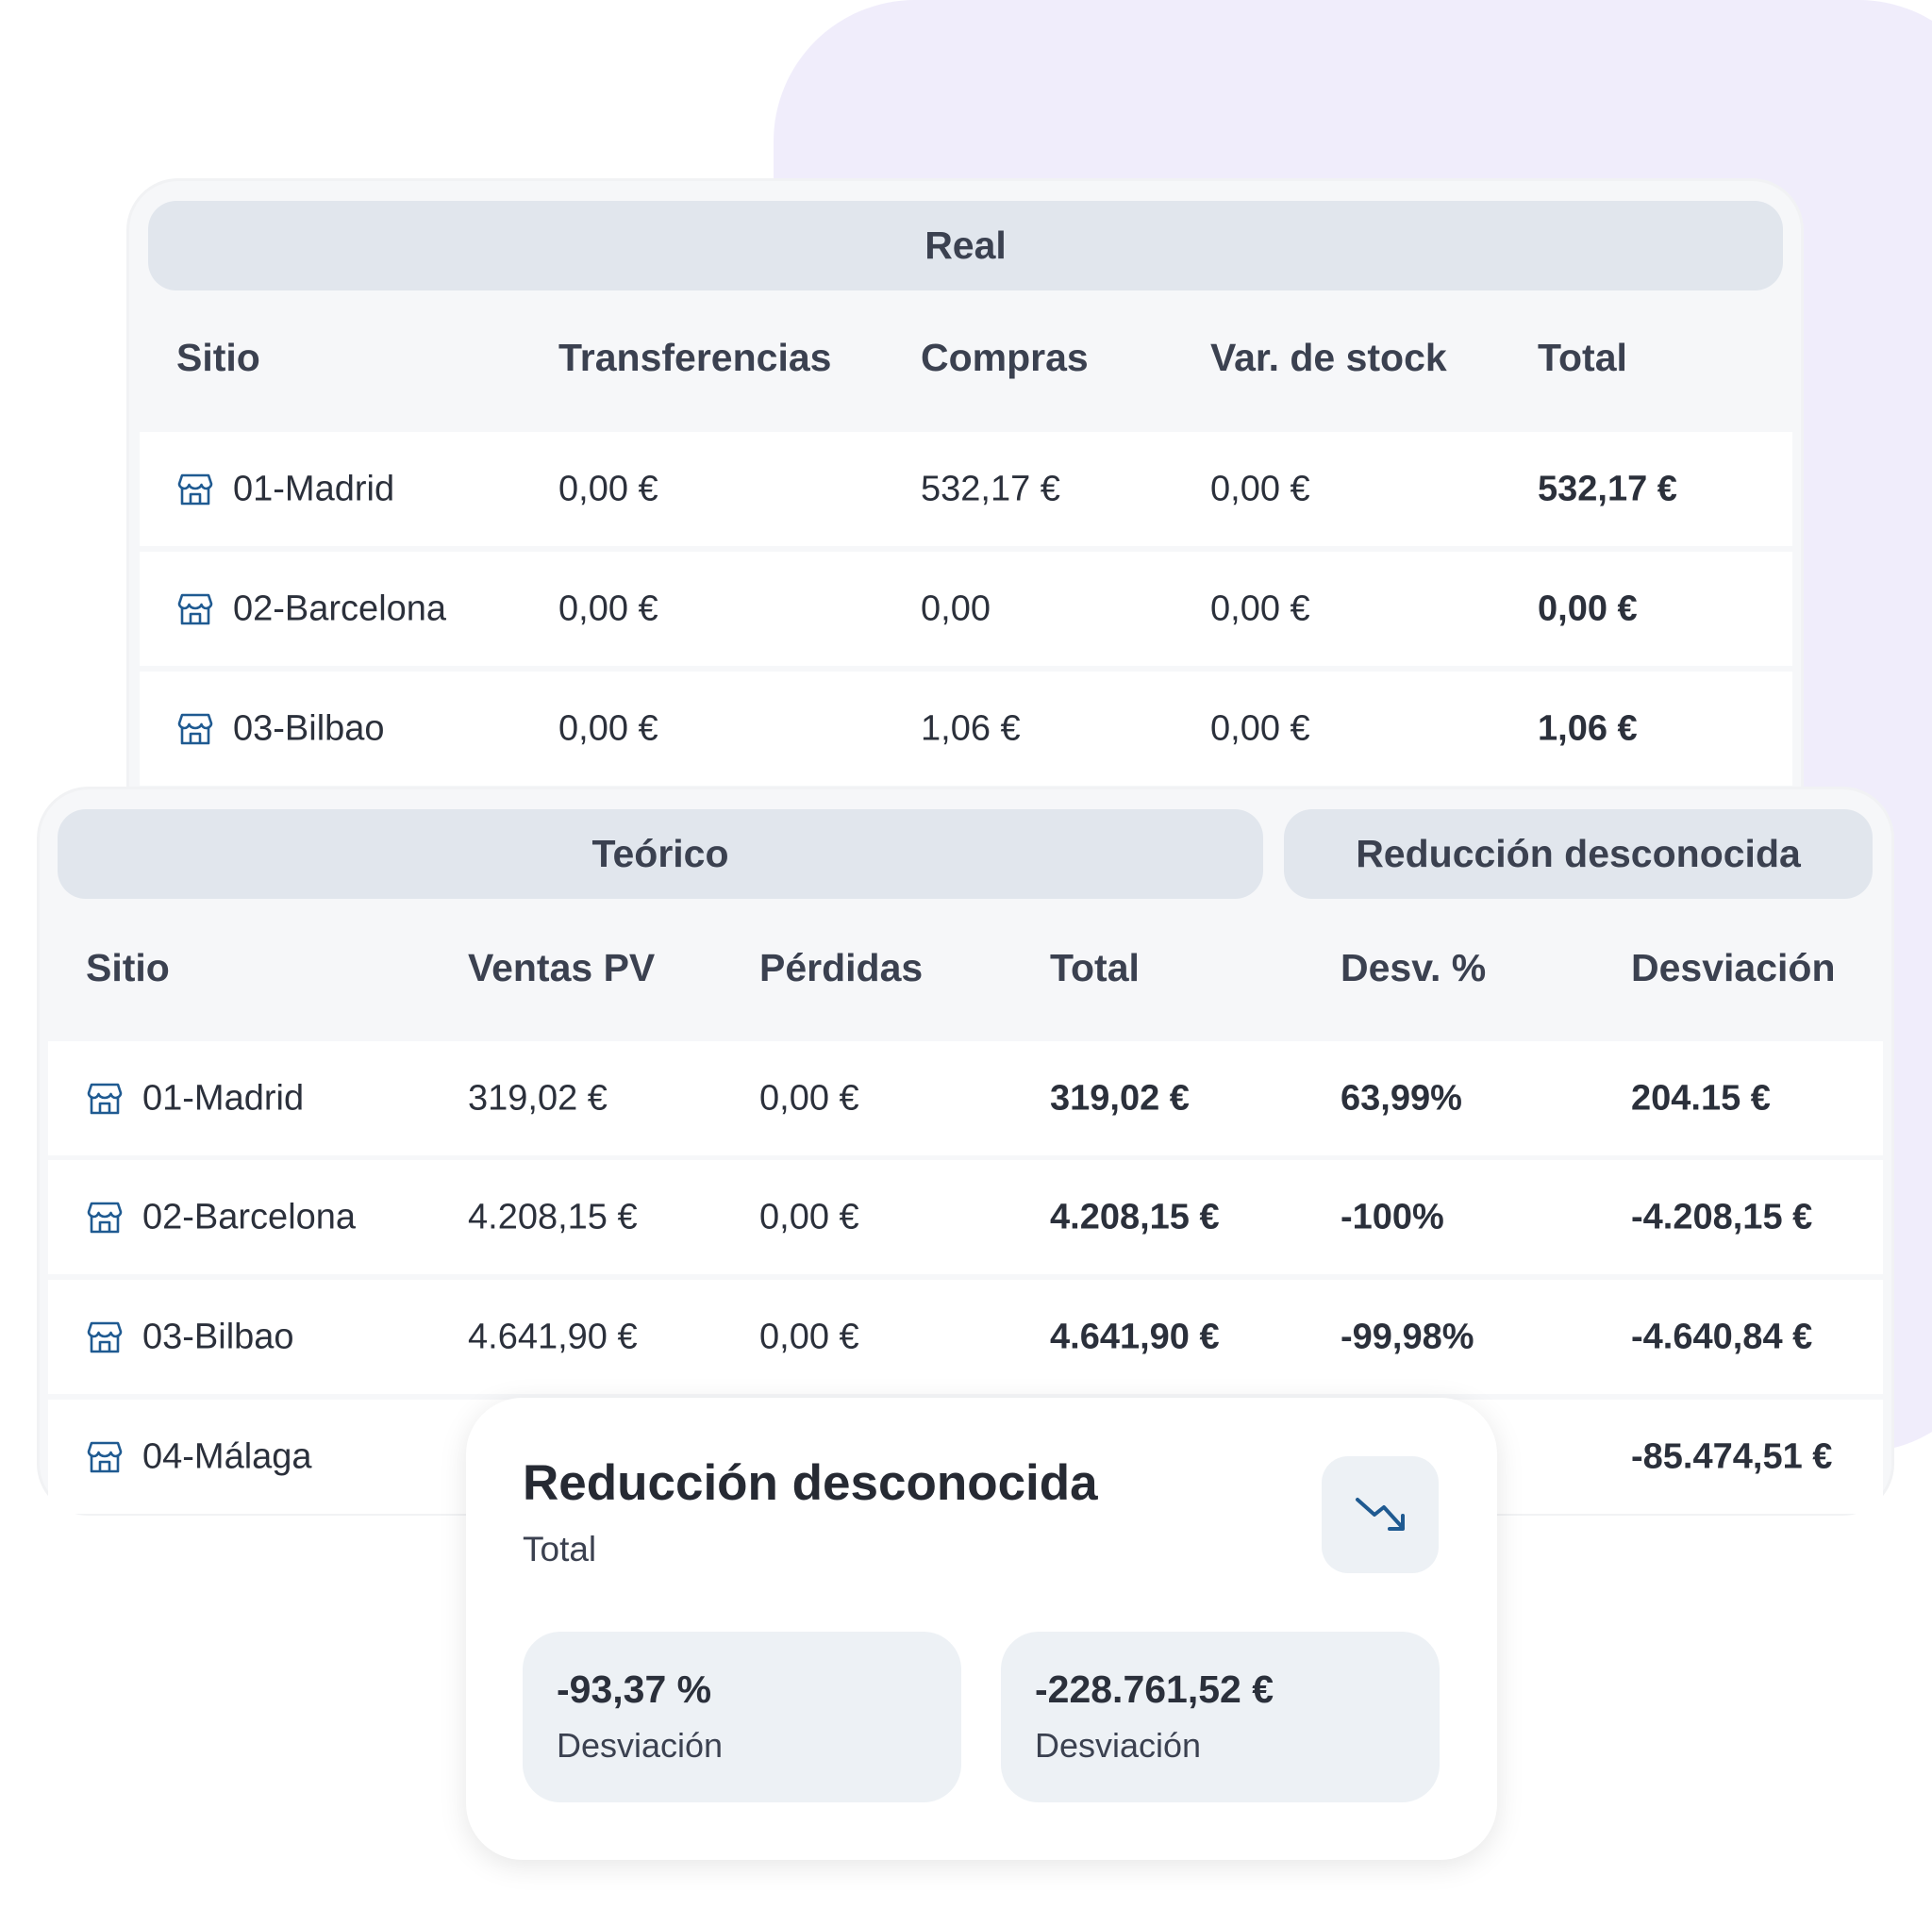 Image resolution: width=1932 pixels, height=1908 pixels. I want to click on trend-down-icon, so click(1380, 1514).